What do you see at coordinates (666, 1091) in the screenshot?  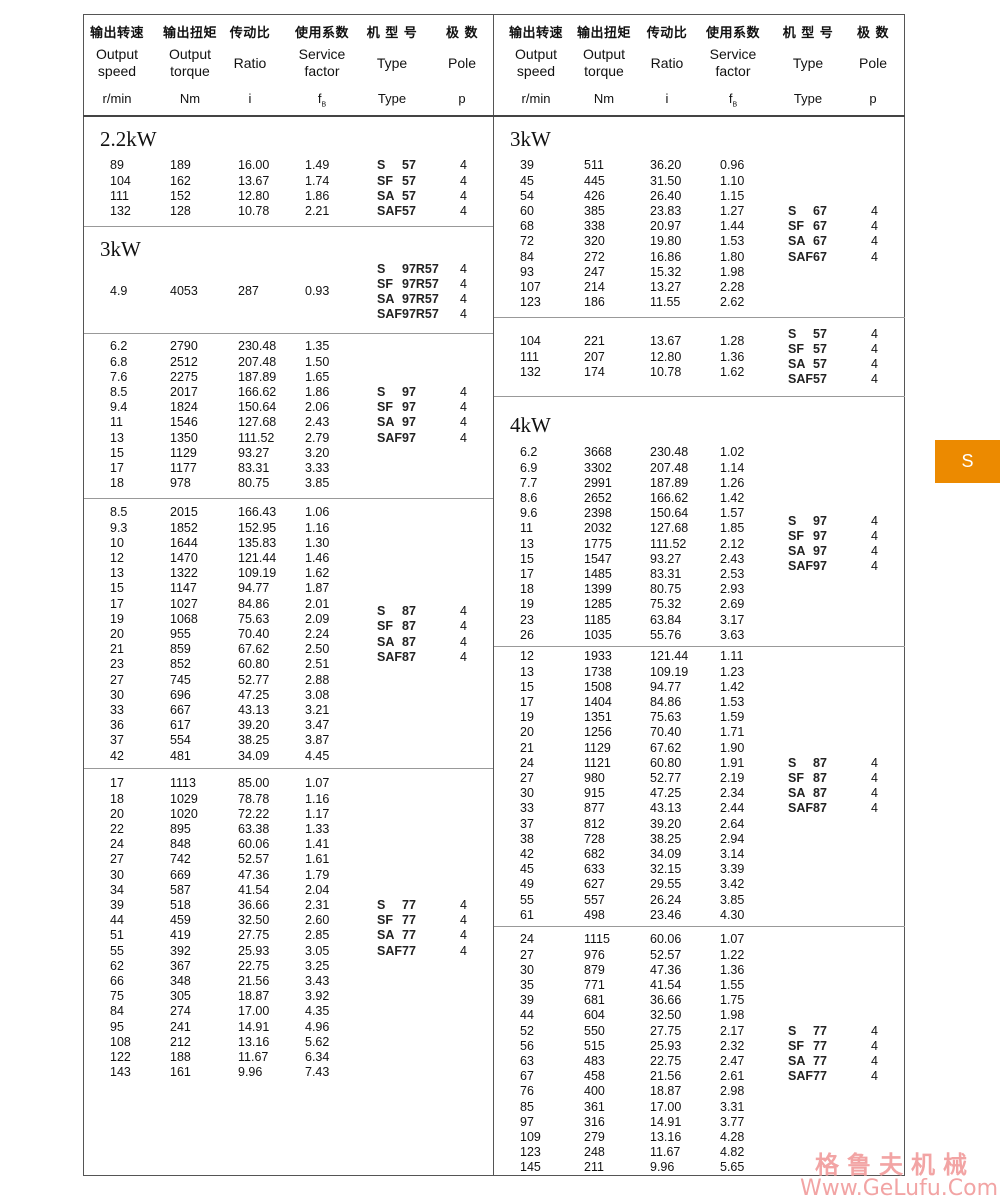 I see `cell-ratio: 18.87` at bounding box center [666, 1091].